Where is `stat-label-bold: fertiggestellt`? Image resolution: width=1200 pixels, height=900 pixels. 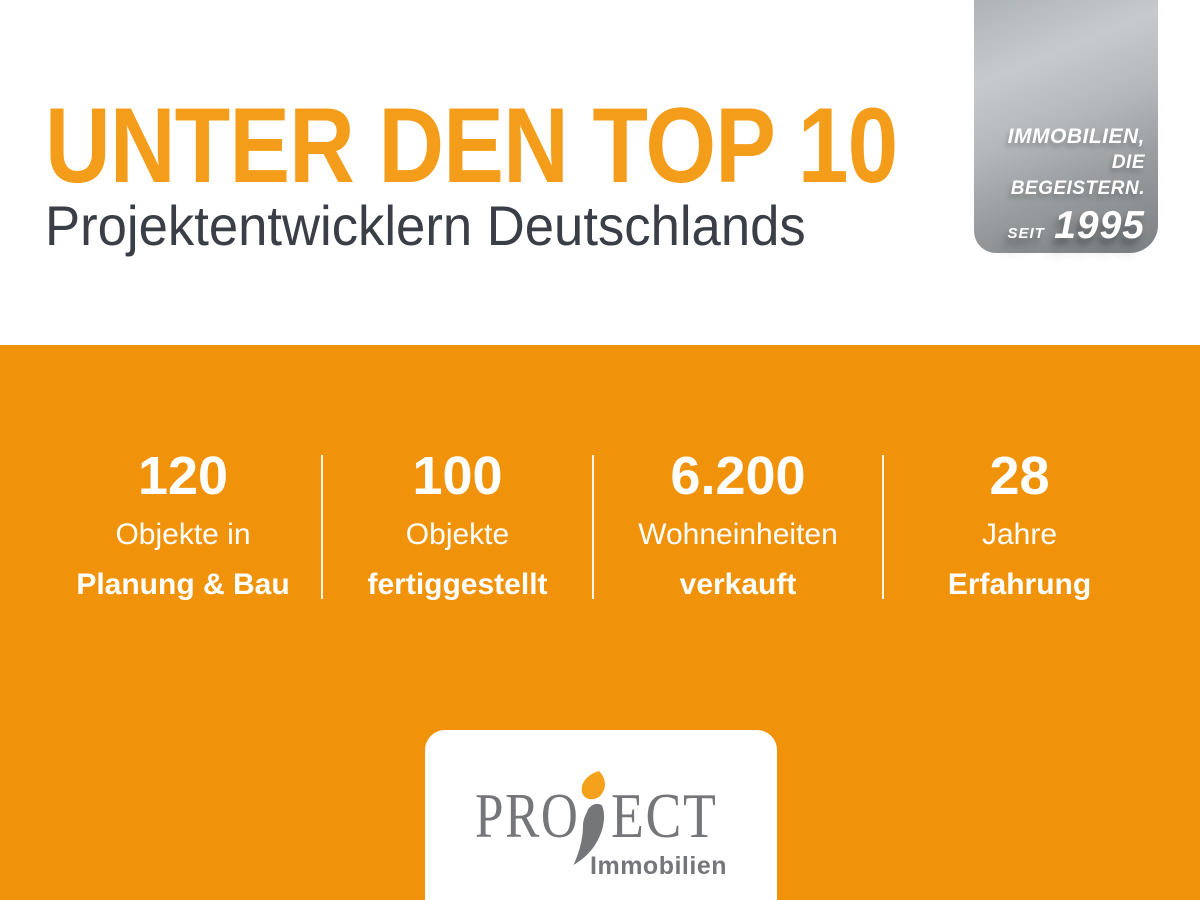 stat-label-bold: fertiggestellt is located at coordinates (457, 584).